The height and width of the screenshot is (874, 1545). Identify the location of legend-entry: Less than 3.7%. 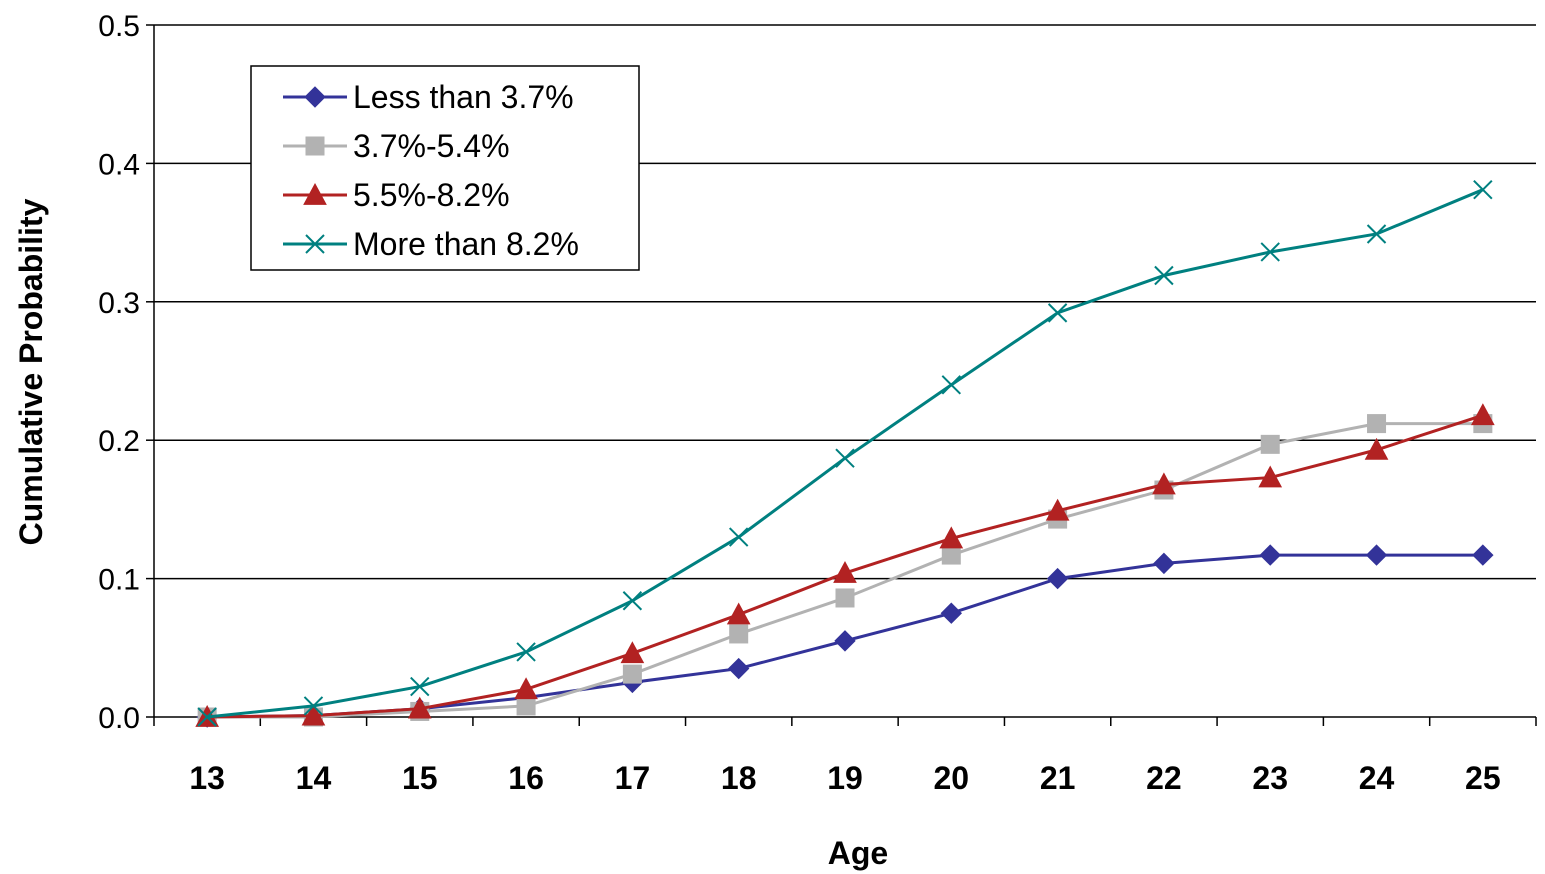
(428, 97).